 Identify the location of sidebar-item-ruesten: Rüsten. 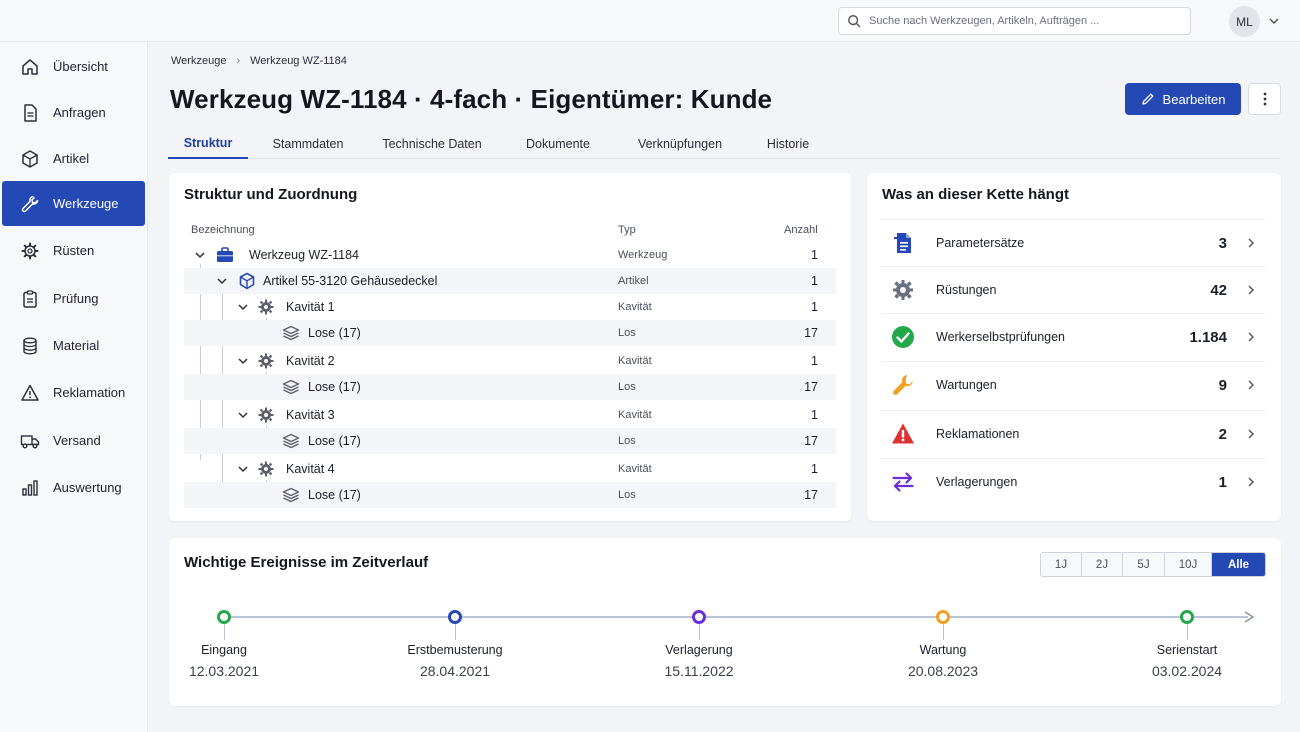
(73, 250).